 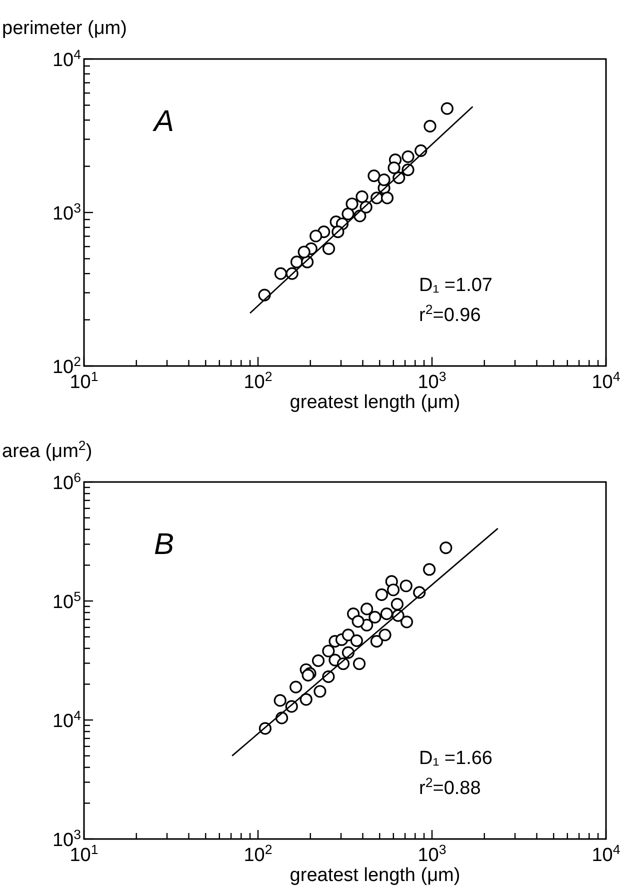 I want to click on y-tick-label: 10$^{3}$, so click(x=66, y=212).